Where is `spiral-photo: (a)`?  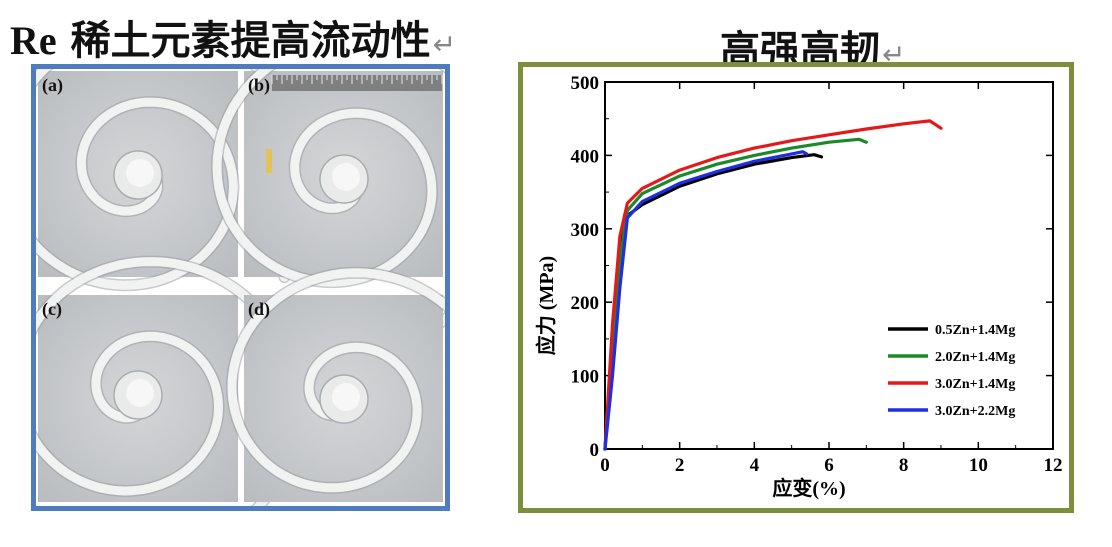 spiral-photo: (a) is located at coordinates (177, 180).